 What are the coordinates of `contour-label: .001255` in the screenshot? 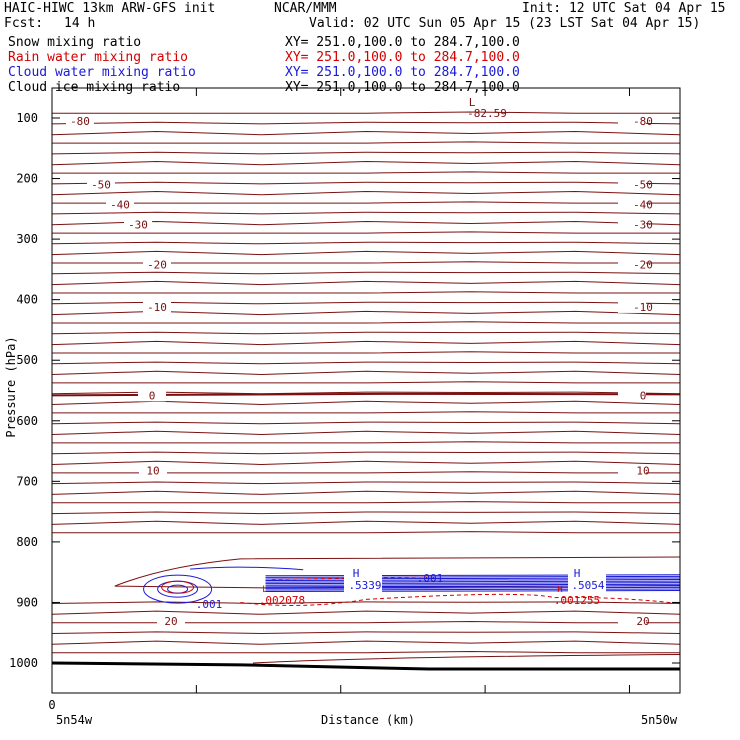 It's located at (577, 600).